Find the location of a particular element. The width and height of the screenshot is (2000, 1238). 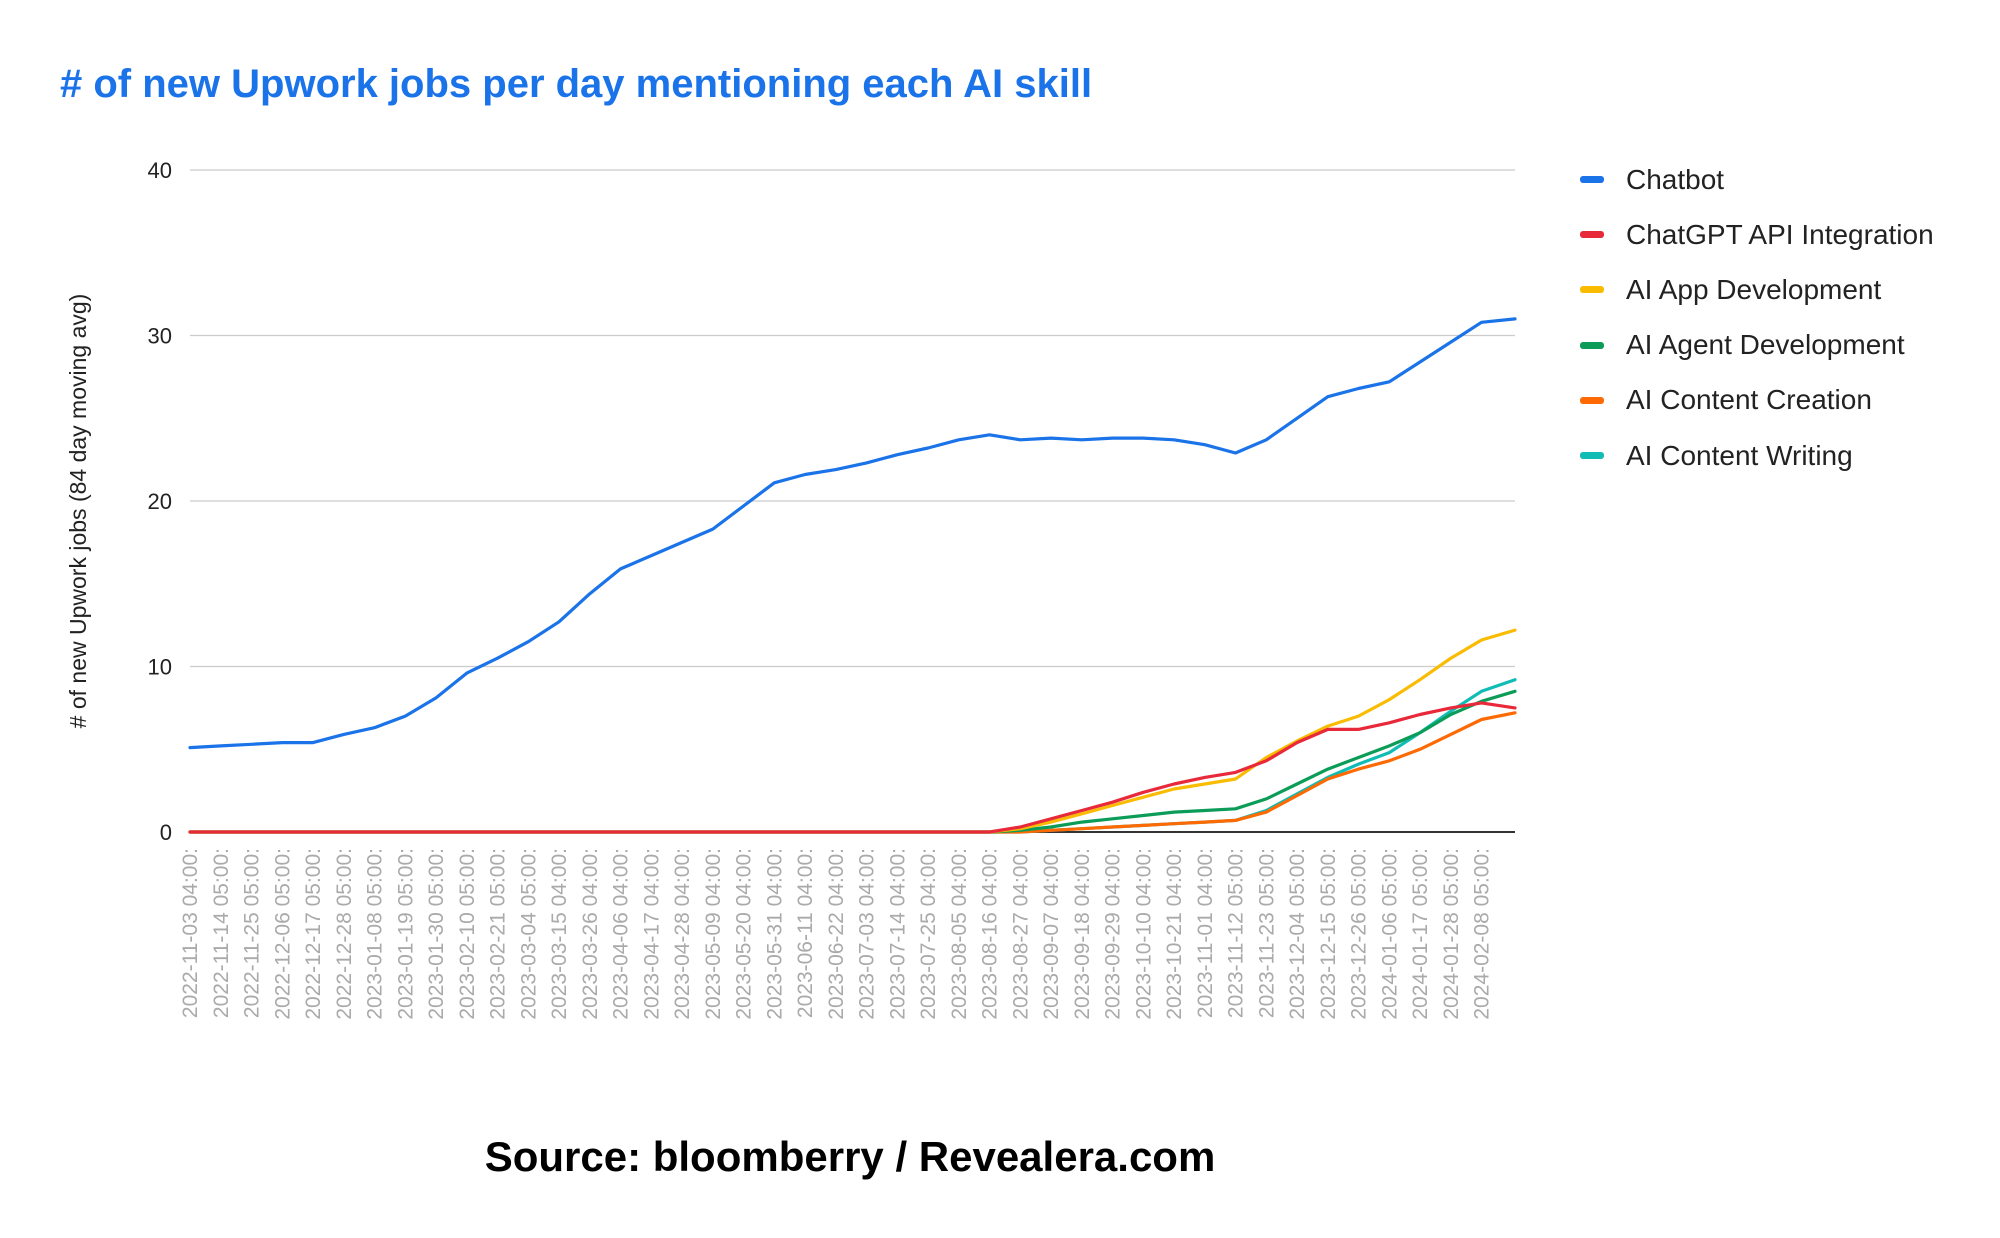

x-tick-label: 2023-11-23 05:00: is located at coordinates (1266, 933).